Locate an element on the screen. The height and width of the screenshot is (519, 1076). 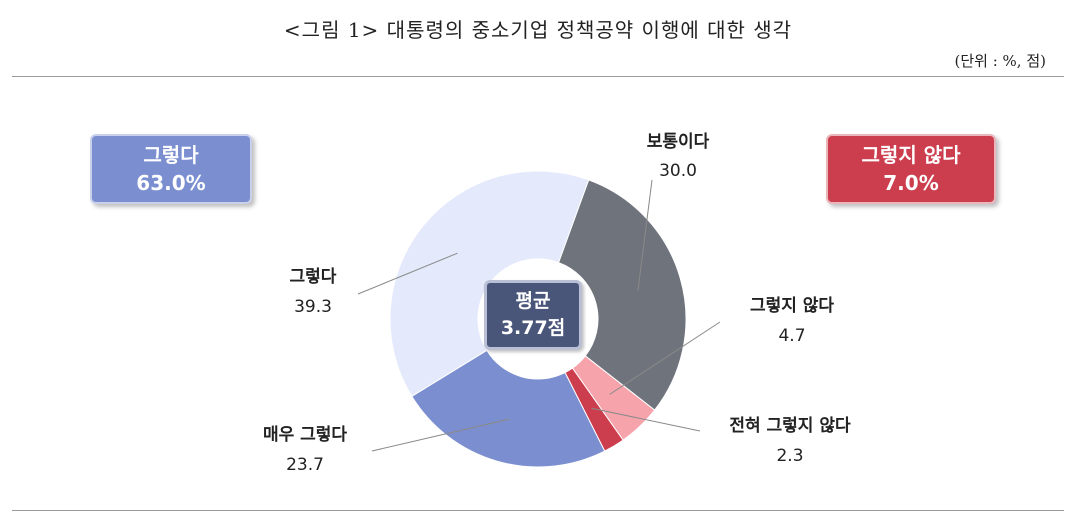
top-divider is located at coordinates (538, 76).